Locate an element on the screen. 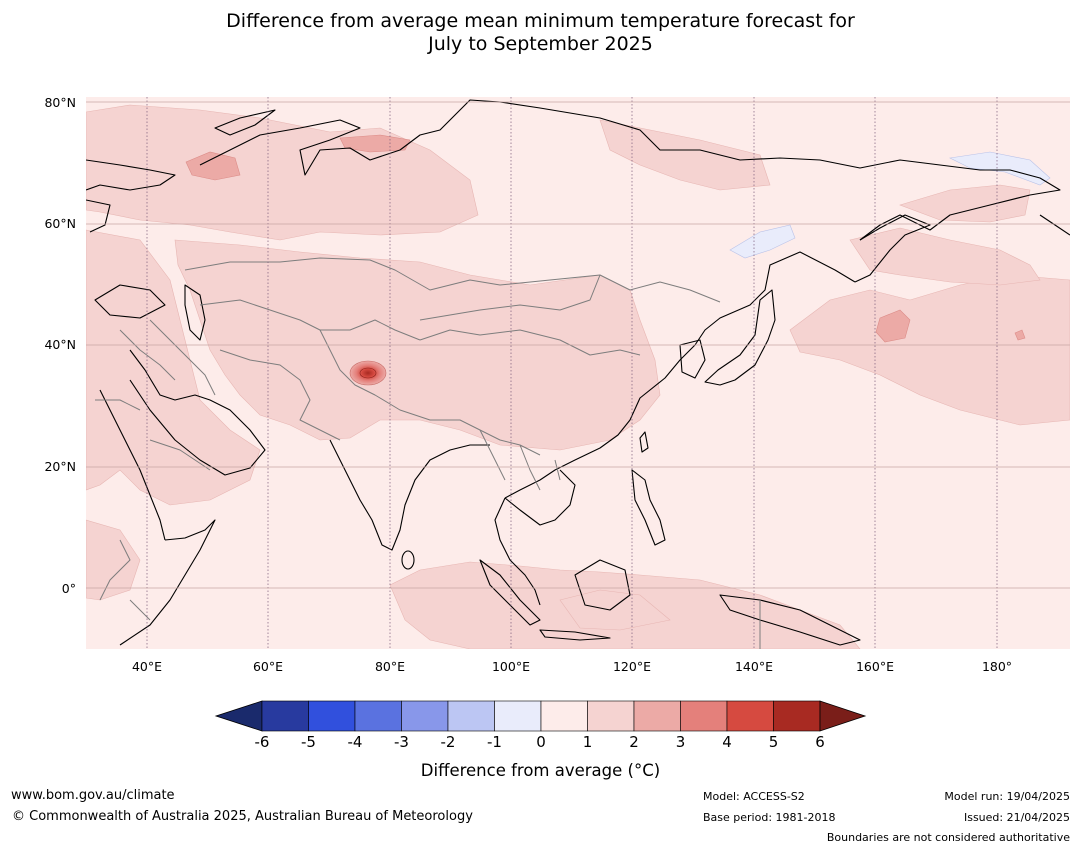 The image size is (1081, 850). lon-label-60e: 60°E is located at coordinates (268, 666).